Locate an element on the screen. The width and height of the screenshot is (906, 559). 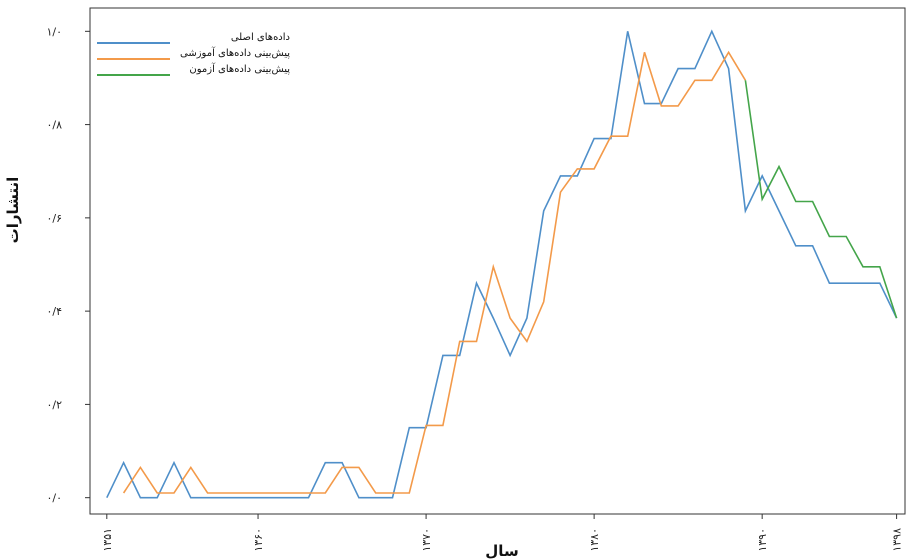
legend-label: داده‌های اصلی is located at coordinates (260, 37).